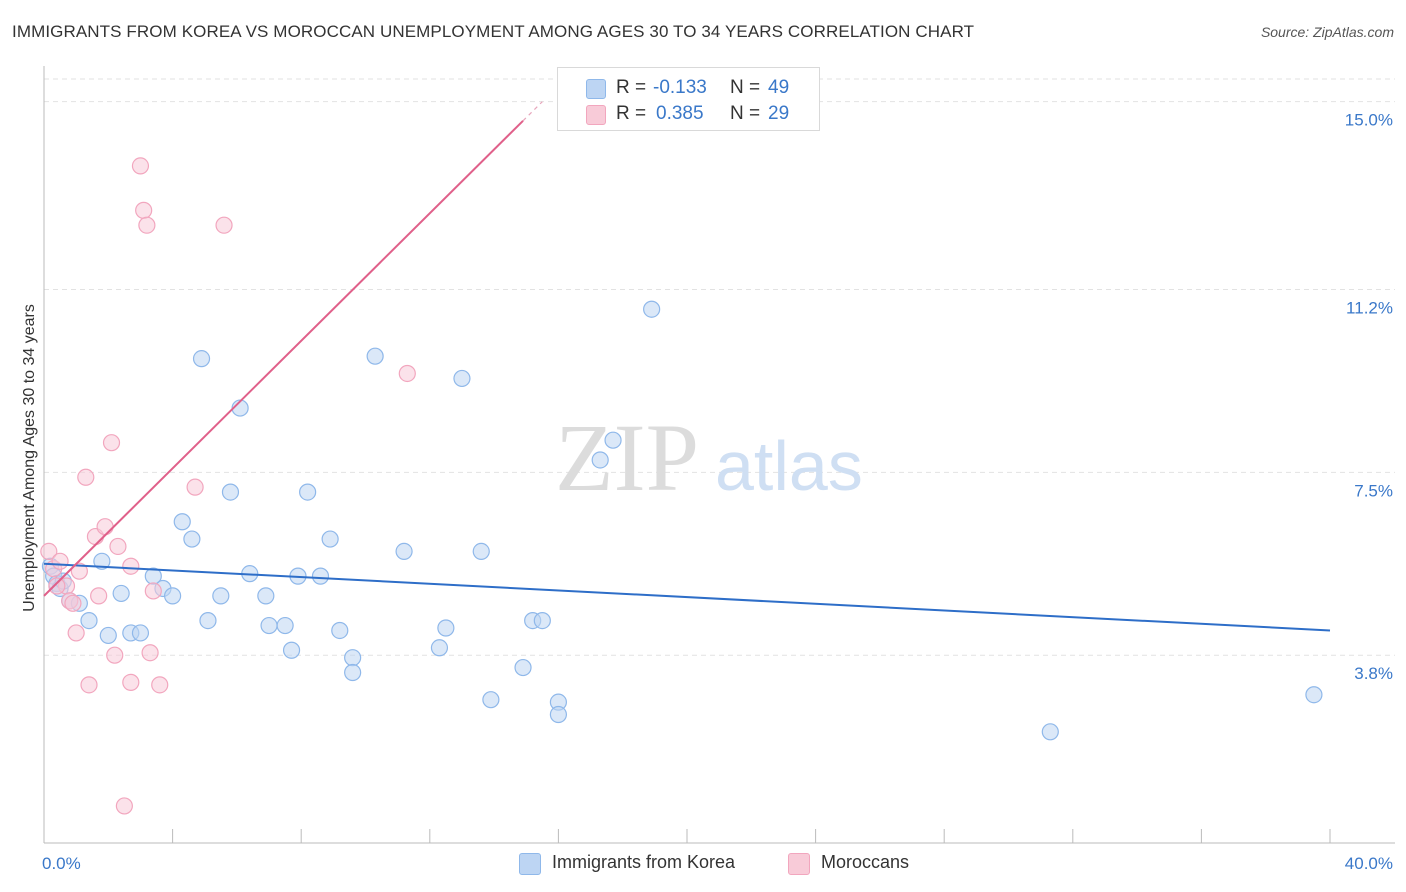 The image size is (1406, 892). Describe the element at coordinates (799, 864) in the screenshot. I see `bottom-legend-swatch-moroccans` at that location.